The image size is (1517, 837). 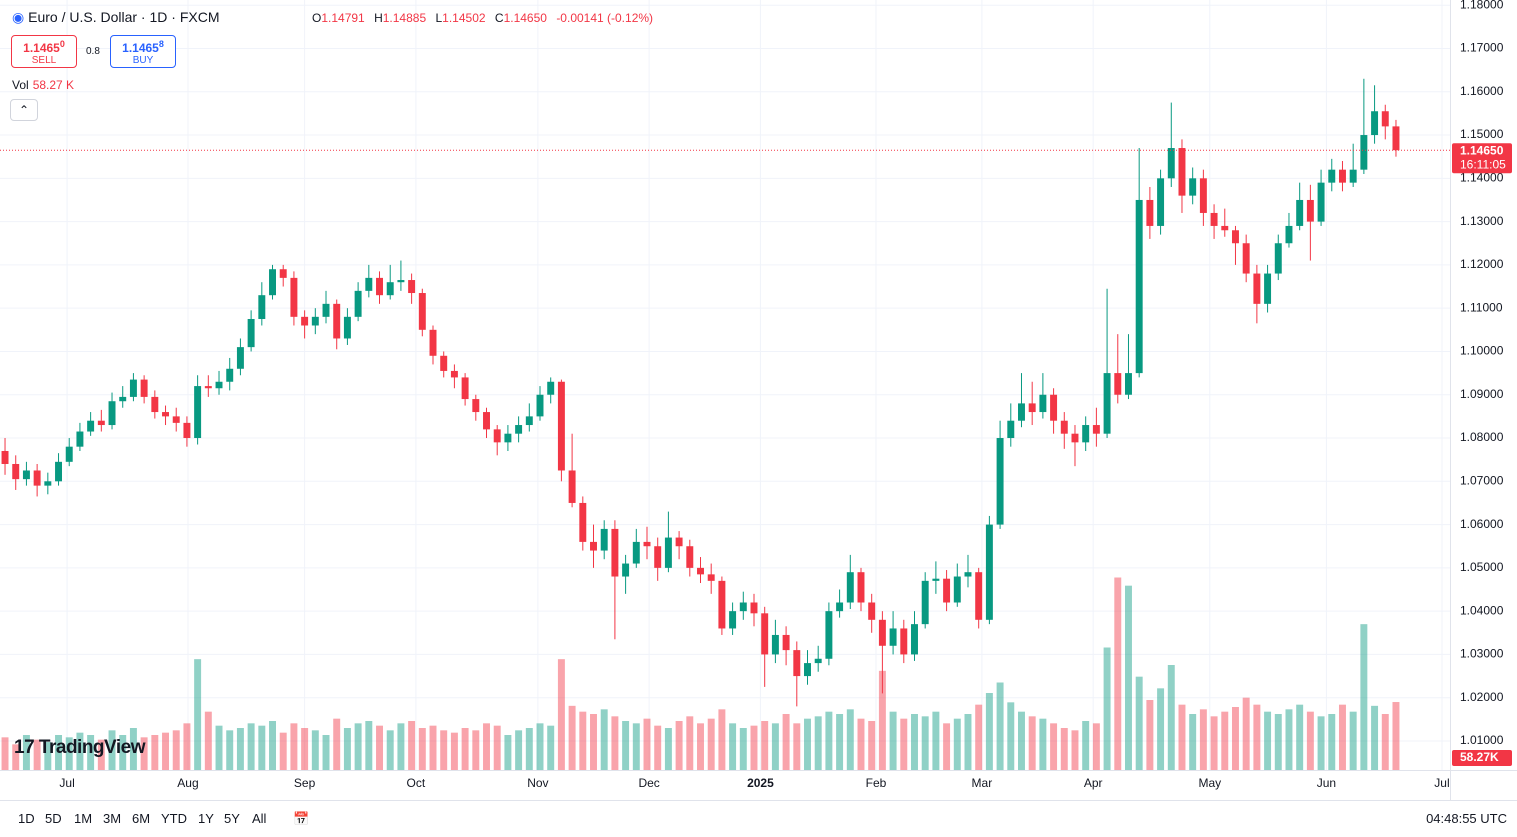 What do you see at coordinates (24, 110) in the screenshot?
I see `collapse-button: ⌃` at bounding box center [24, 110].